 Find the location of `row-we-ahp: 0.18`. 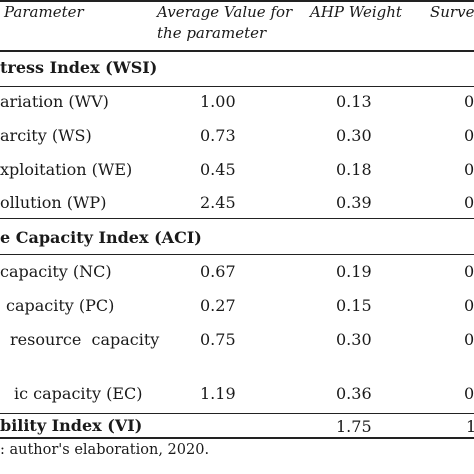

row-we-ahp: 0.18 is located at coordinates (354, 169).